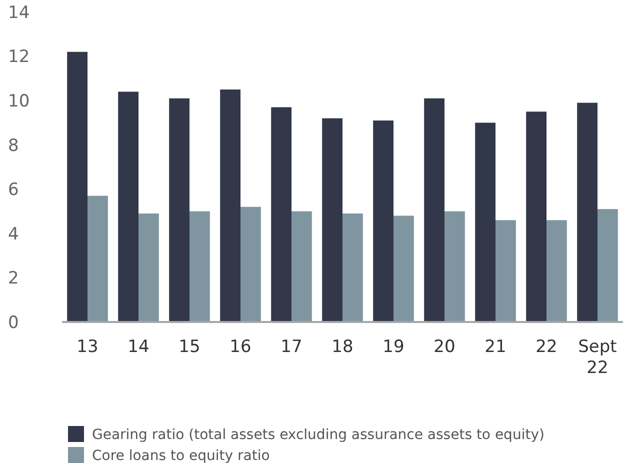 The image size is (625, 463). I want to click on x-tick-label: 17, so click(291, 347).